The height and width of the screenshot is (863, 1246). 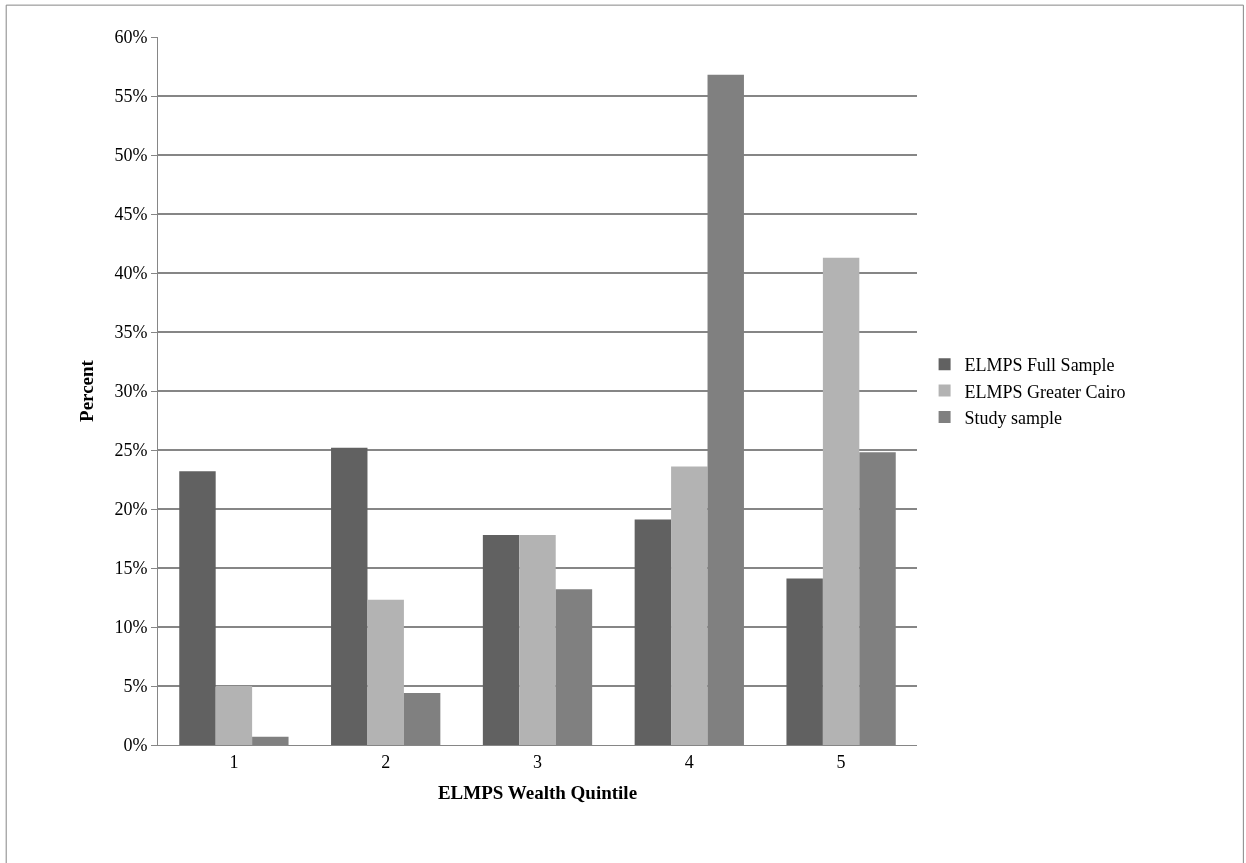 I want to click on x-axis-title: ELMPS Wealth Quintile, so click(x=537, y=793).